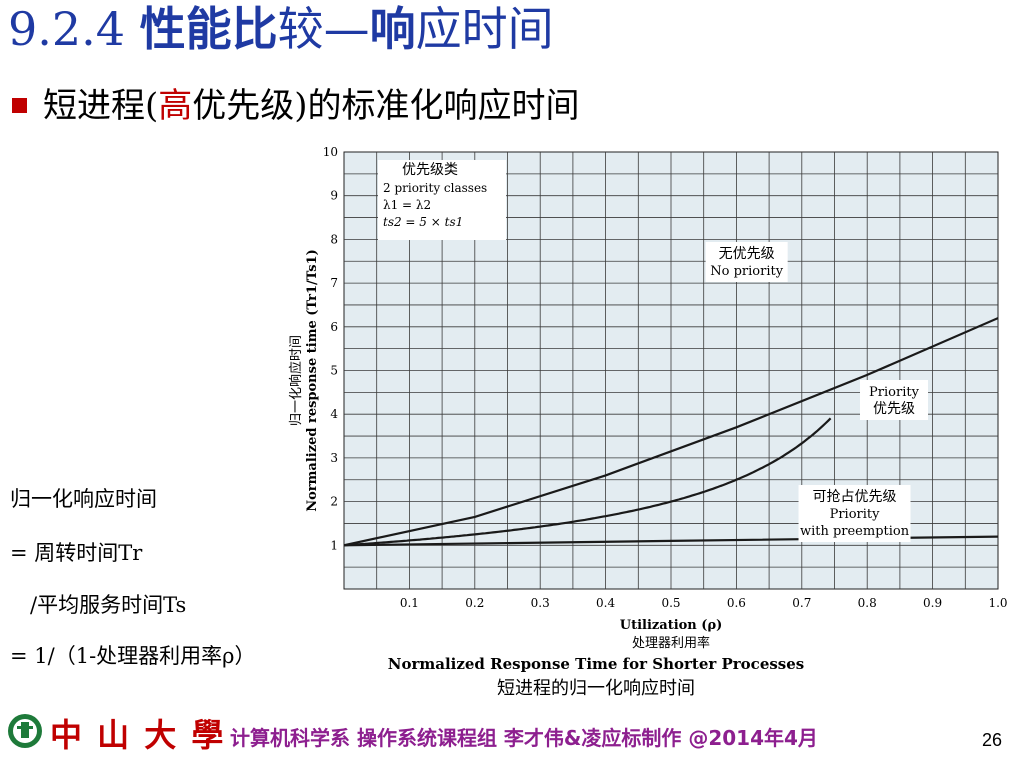 This screenshot has height=768, width=1024. I want to click on legend-background, so click(442, 200).